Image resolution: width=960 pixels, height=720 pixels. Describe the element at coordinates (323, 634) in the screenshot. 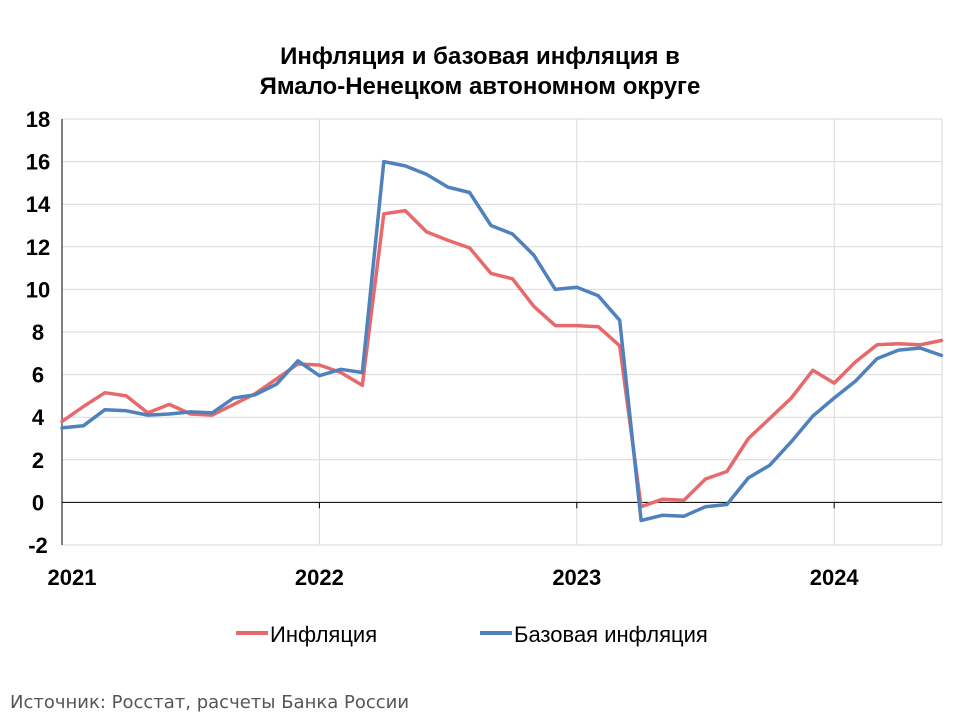

I see `legend-label-inflation: Инфляция` at that location.